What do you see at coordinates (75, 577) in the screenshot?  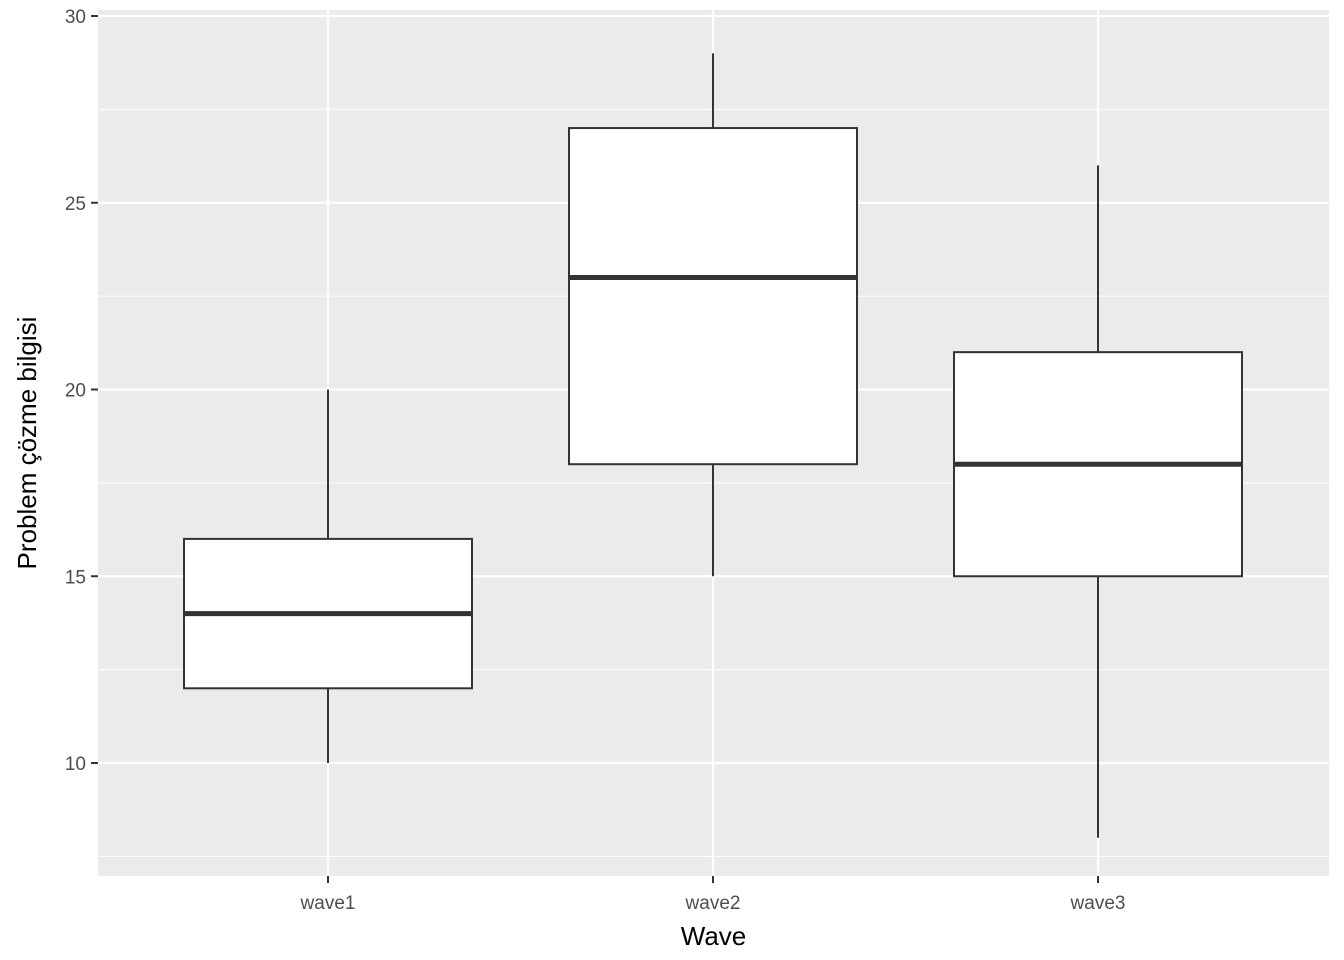 I see `y-tick-label: 15` at bounding box center [75, 577].